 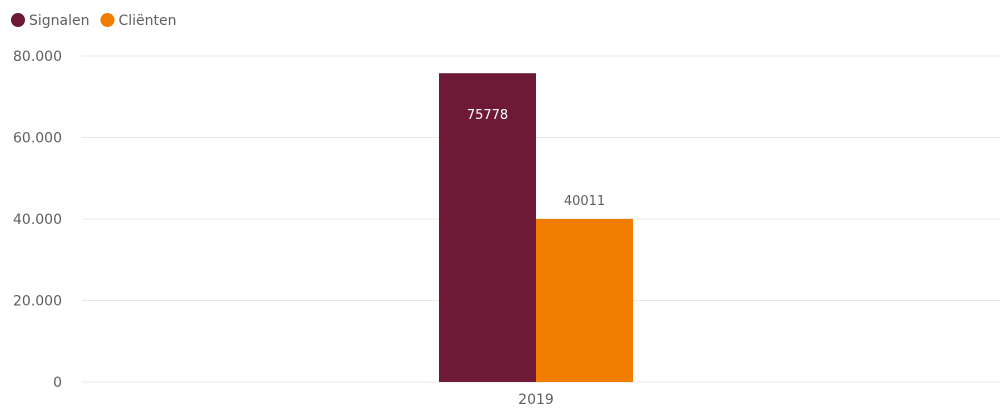 What do you see at coordinates (487, 227) in the screenshot?
I see `bar-signalen` at bounding box center [487, 227].